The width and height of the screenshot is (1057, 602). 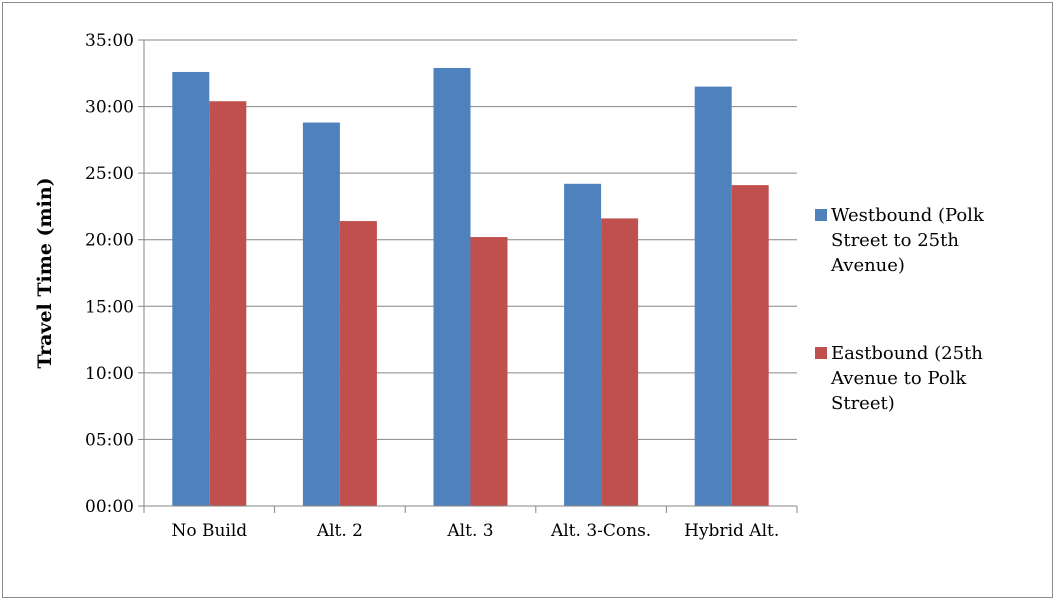 What do you see at coordinates (109, 241) in the screenshot?
I see `y-tick-label: 20:00` at bounding box center [109, 241].